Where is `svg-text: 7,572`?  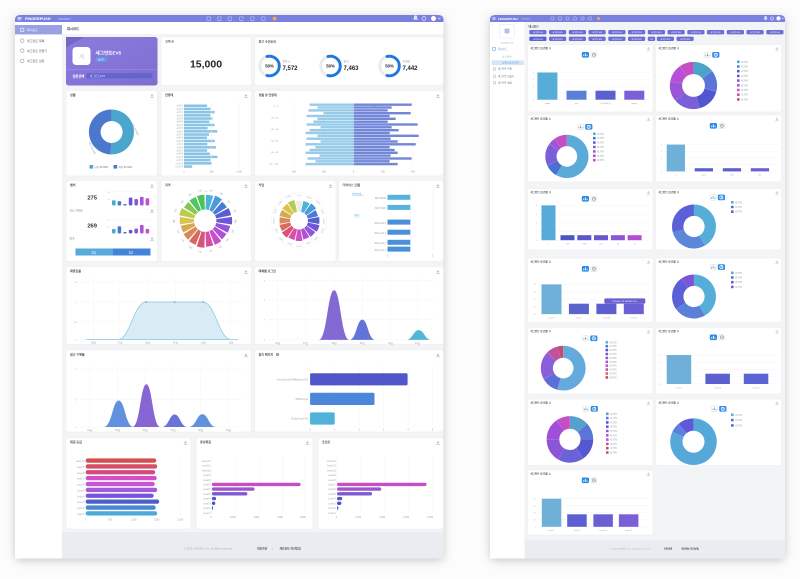
svg-text: 7,572 is located at coordinates (291, 69).